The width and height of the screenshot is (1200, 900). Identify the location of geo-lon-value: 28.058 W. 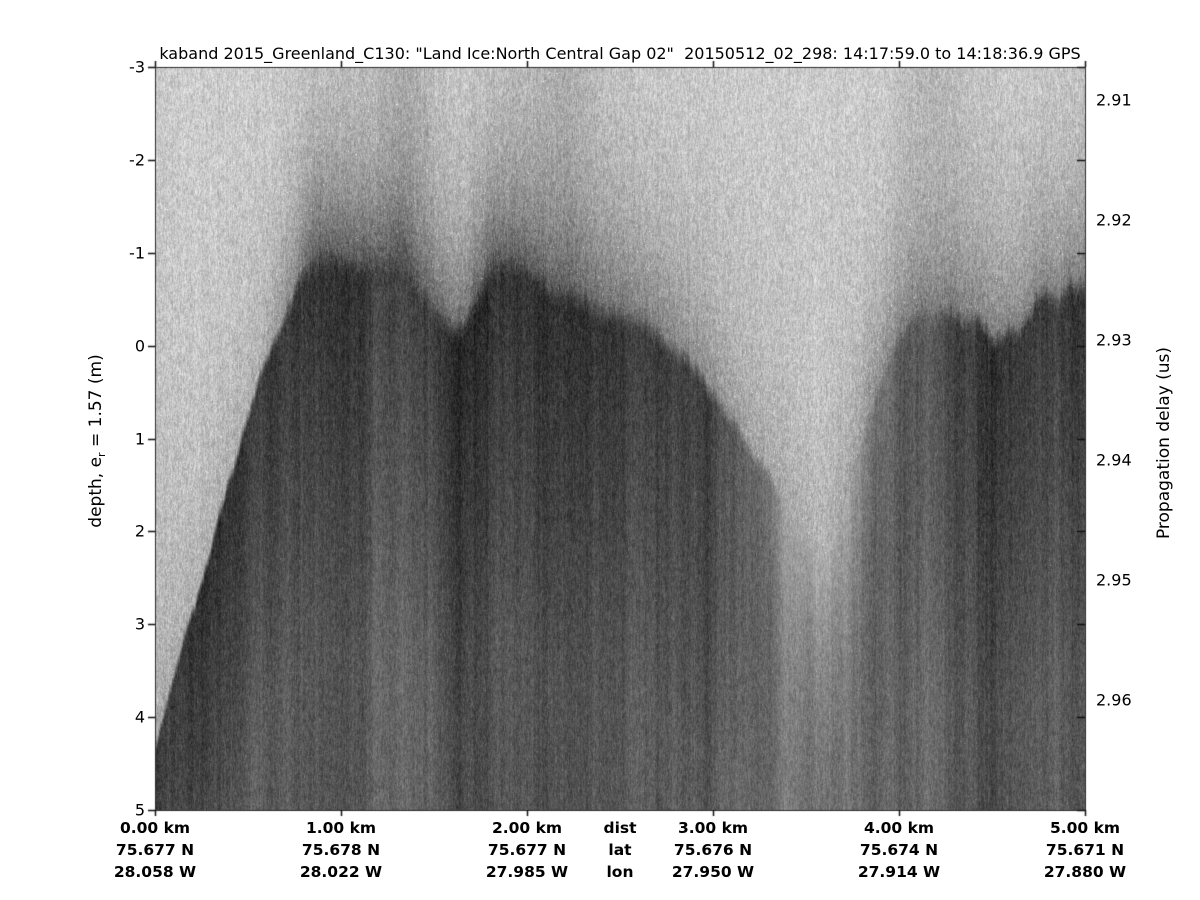
(155, 872).